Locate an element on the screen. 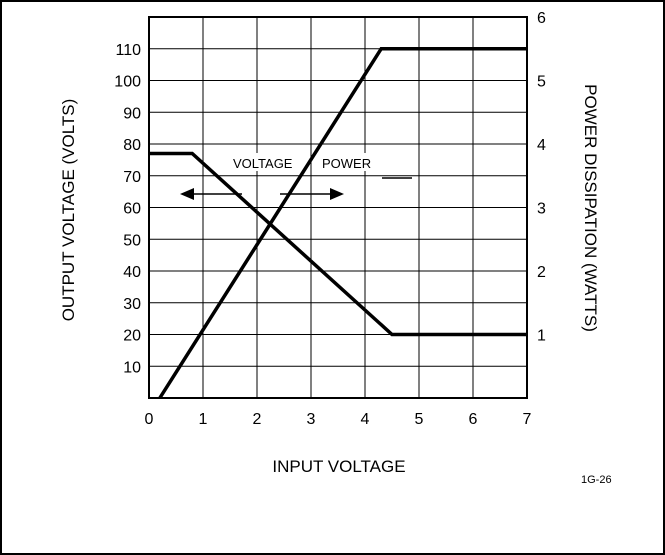  x-tick-label: 3 is located at coordinates (311, 419).